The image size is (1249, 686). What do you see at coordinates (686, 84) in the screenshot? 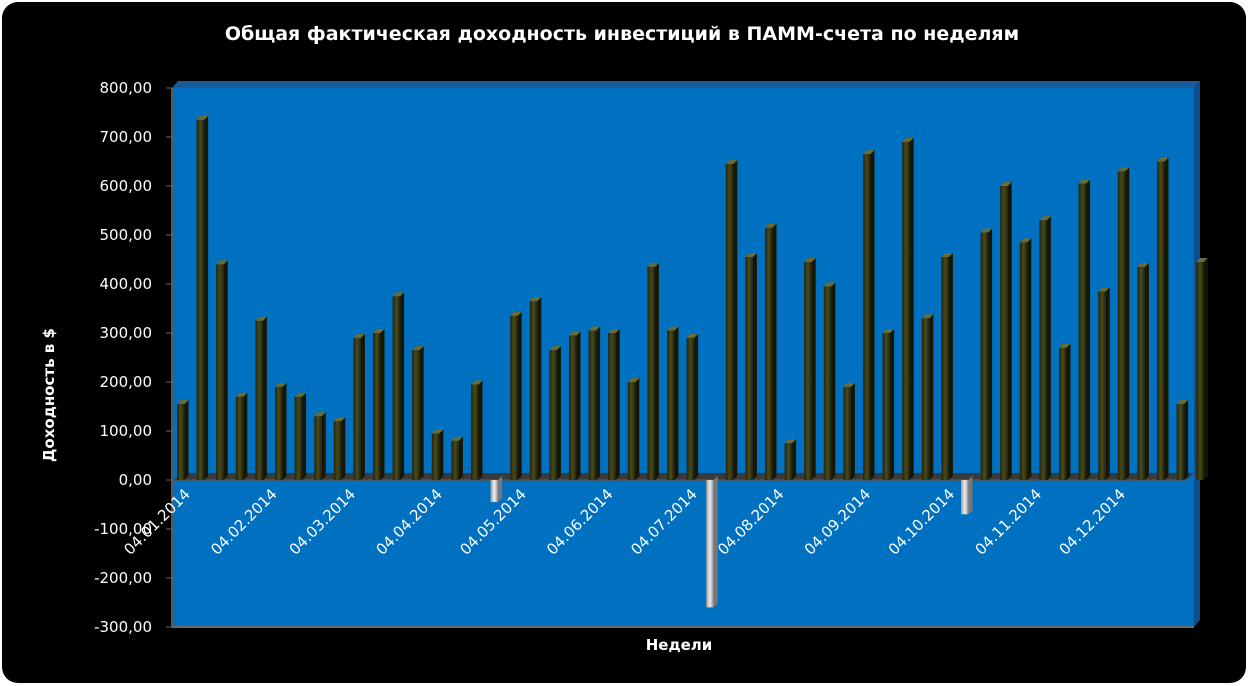
I see `plot-area-top-edge` at bounding box center [686, 84].